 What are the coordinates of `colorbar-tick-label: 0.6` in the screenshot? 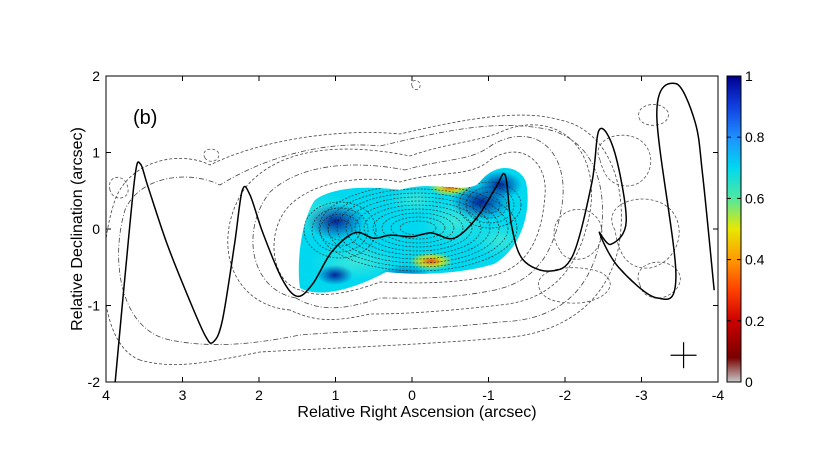 It's located at (755, 198).